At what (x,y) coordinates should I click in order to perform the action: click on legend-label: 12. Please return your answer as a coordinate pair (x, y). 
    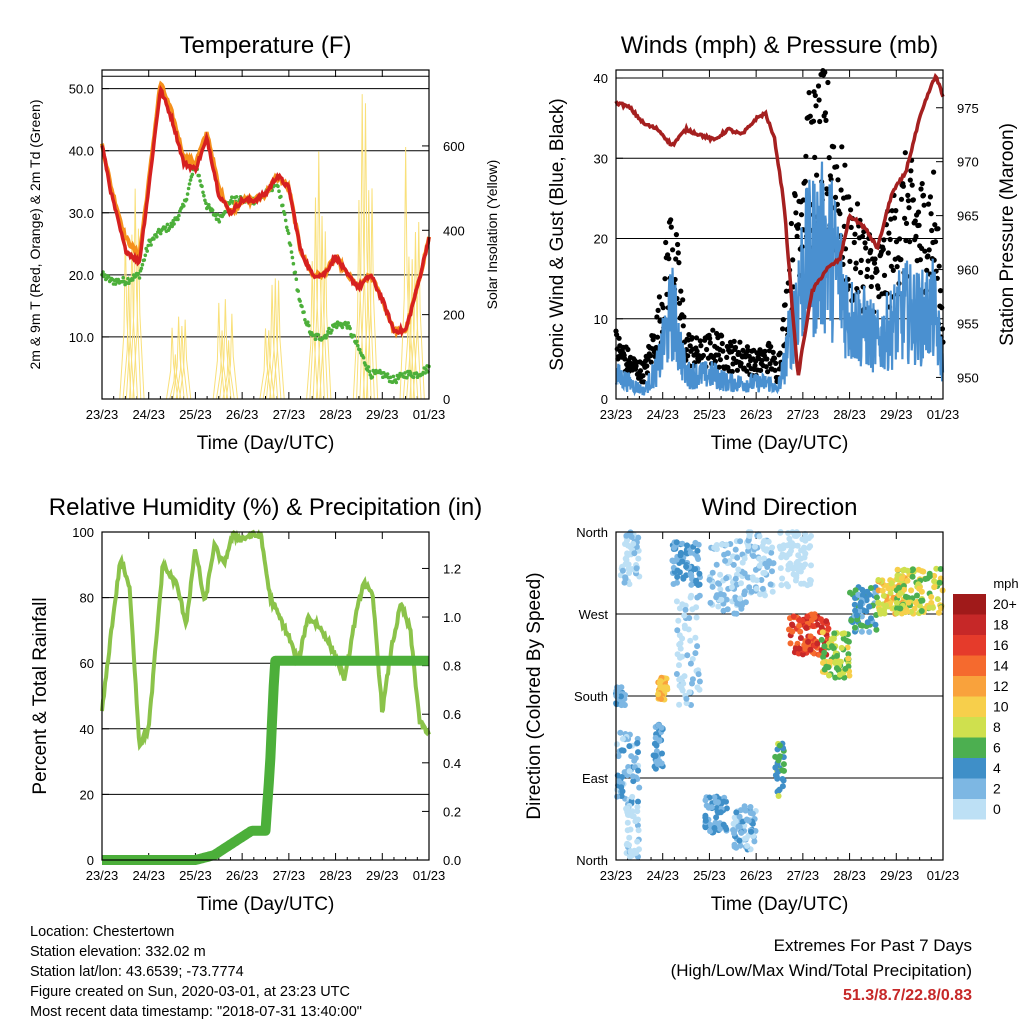
    Looking at the image, I should click on (1001, 686).